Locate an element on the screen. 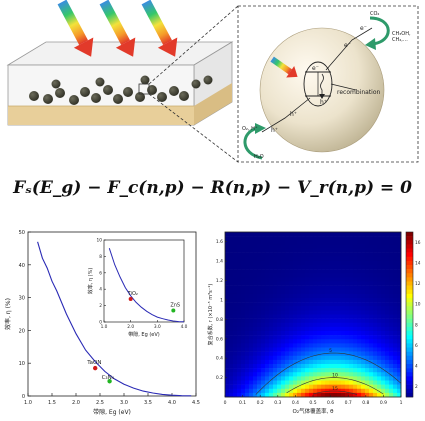 The image size is (425, 421). zoom-target-square is located at coordinates (144, 89).